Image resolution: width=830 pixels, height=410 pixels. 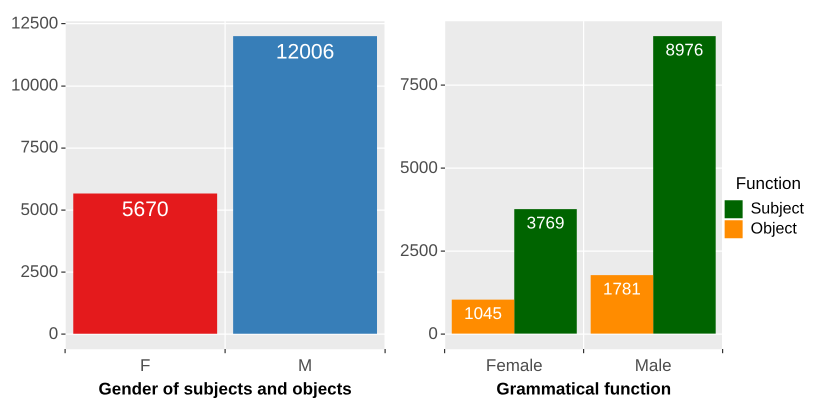 What do you see at coordinates (225, 388) in the screenshot?
I see `x-axis-title: Gender of subjects and objects` at bounding box center [225, 388].